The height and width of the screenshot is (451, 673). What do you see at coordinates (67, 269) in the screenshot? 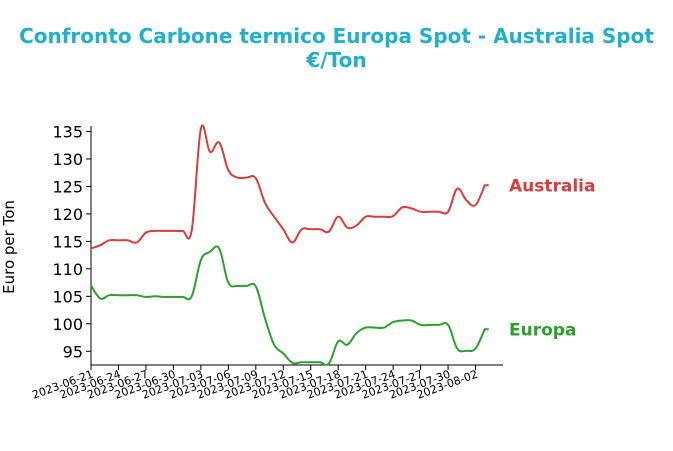
I see `y-tick-label: 110` at bounding box center [67, 269].